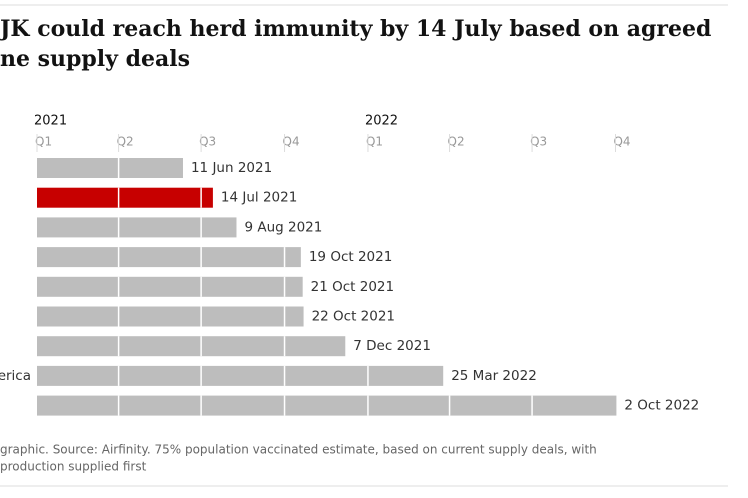 The width and height of the screenshot is (748, 498). Describe the element at coordinates (231, 168) in the screenshot. I see `value-label: 11 Jun 2021` at that location.